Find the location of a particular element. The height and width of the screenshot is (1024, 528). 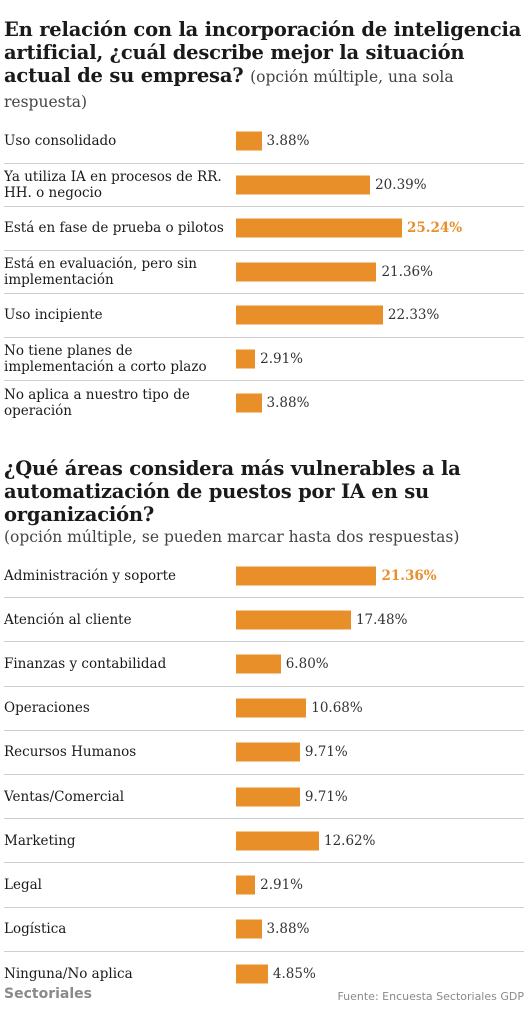

bar-row: Recursos Humanos 9.71% is located at coordinates (264, 753).